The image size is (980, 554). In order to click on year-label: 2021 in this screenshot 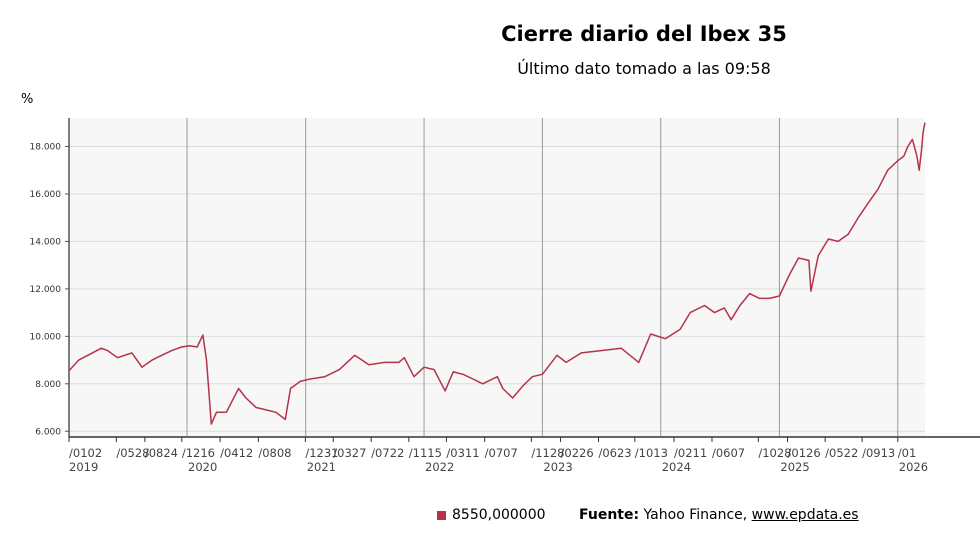, I will do `click(321, 467)`.